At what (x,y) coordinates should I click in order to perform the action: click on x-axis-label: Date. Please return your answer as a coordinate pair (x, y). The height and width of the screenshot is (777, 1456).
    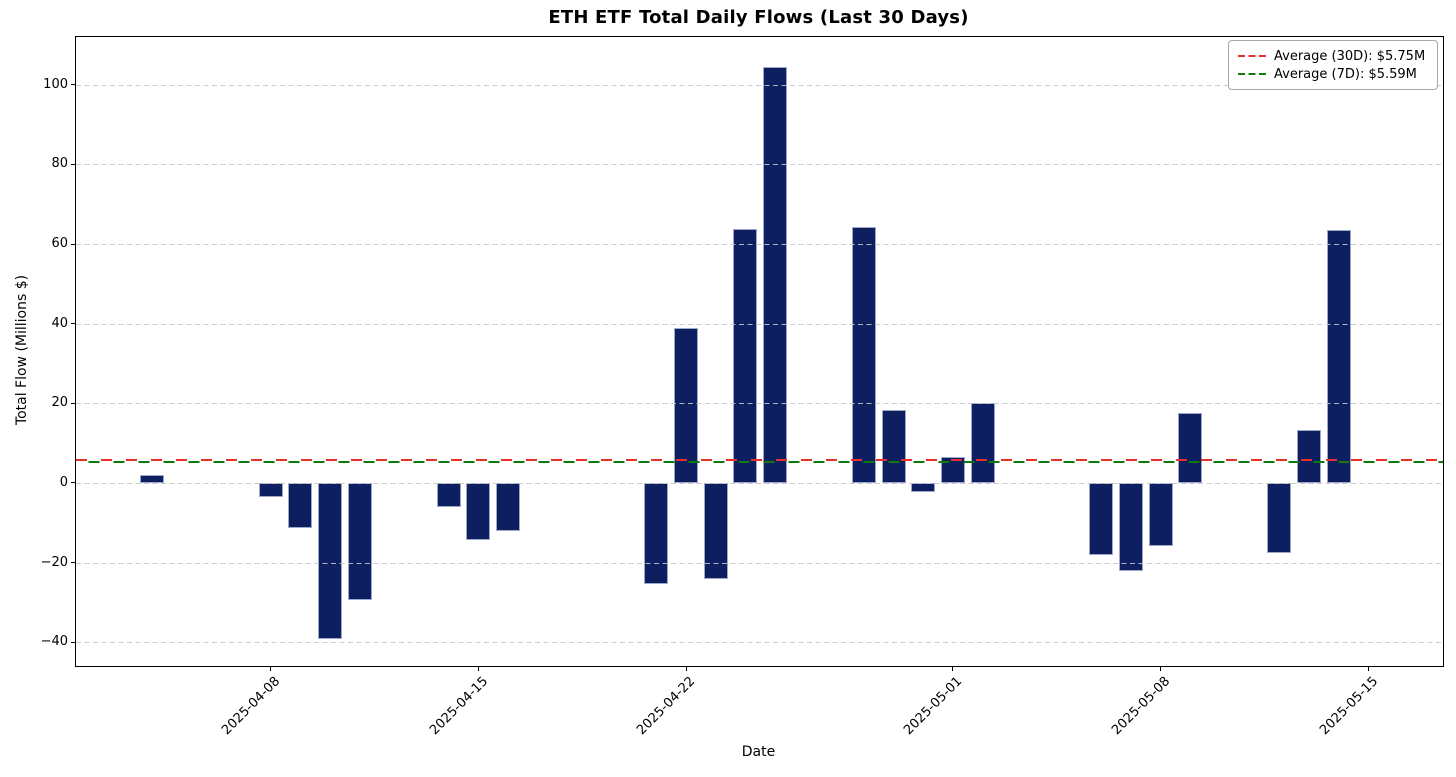
    Looking at the image, I should click on (758, 752).